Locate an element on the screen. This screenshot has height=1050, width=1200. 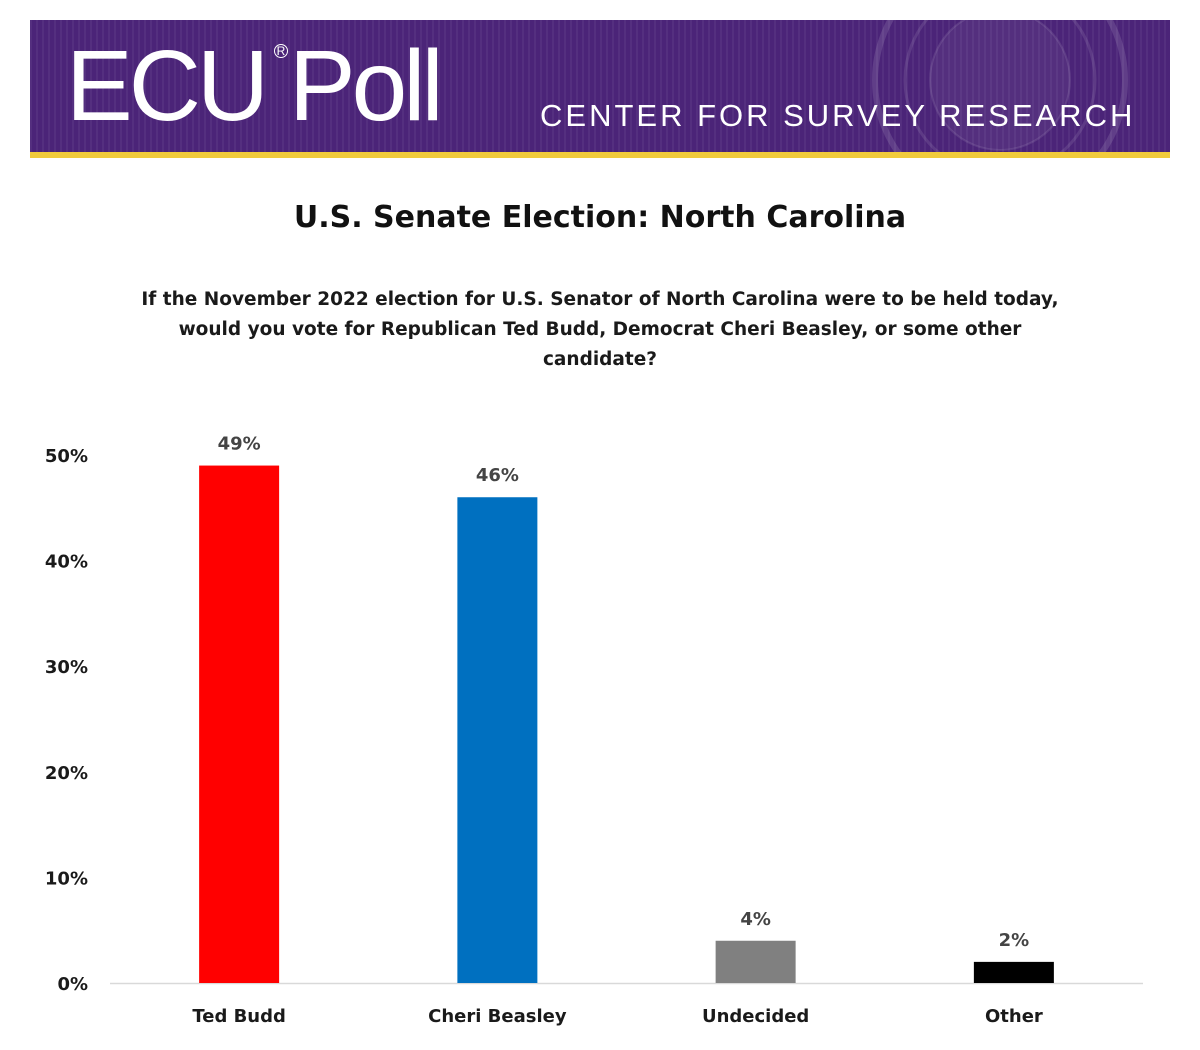
x-category-label: Cheri Beasley is located at coordinates (497, 1016).